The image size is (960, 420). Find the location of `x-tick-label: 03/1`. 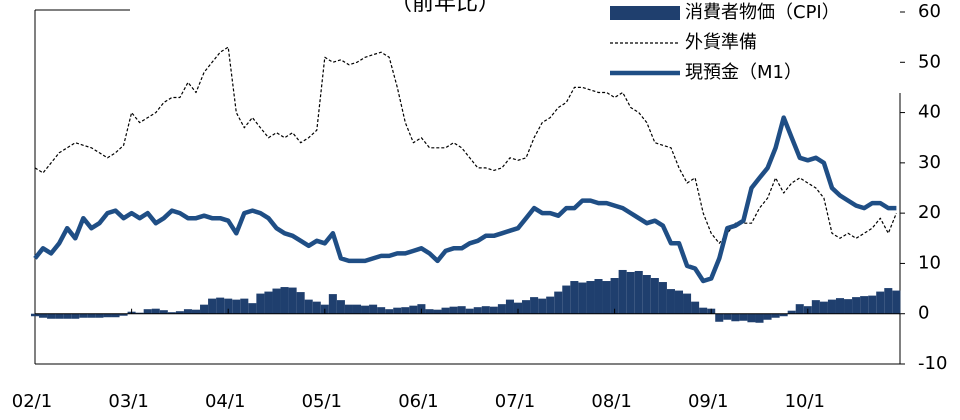

x-tick-label: 03/1 is located at coordinates (128, 401).